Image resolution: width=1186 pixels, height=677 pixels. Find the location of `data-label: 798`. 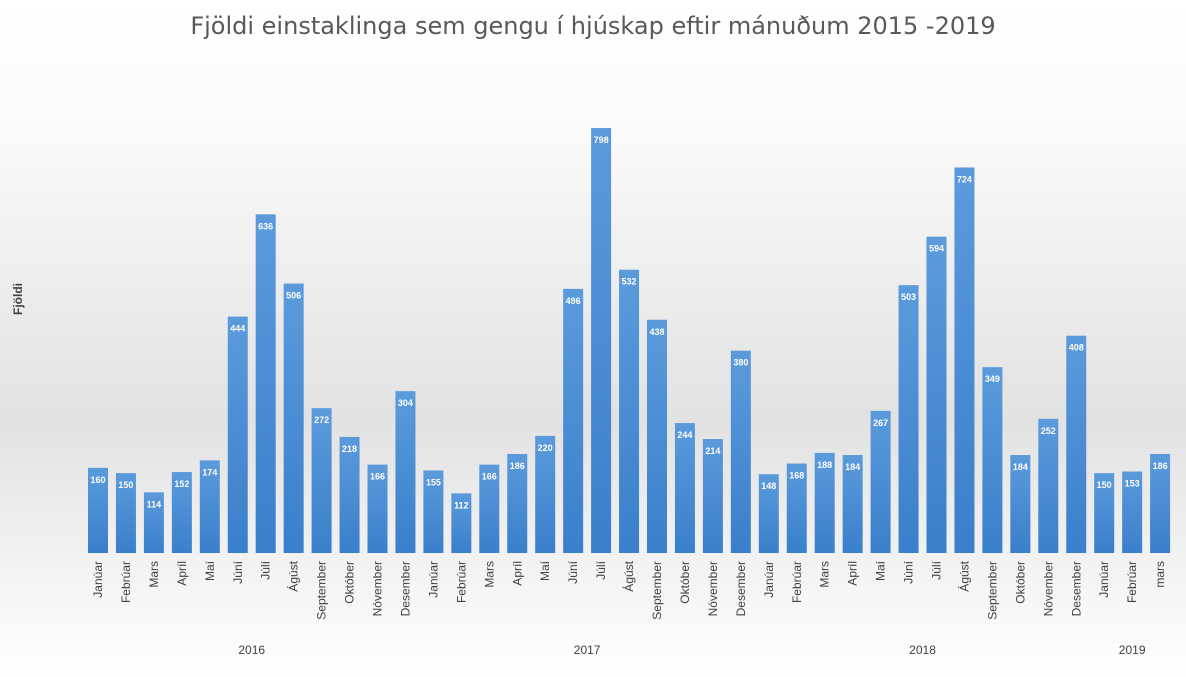

data-label: 798 is located at coordinates (601, 140).